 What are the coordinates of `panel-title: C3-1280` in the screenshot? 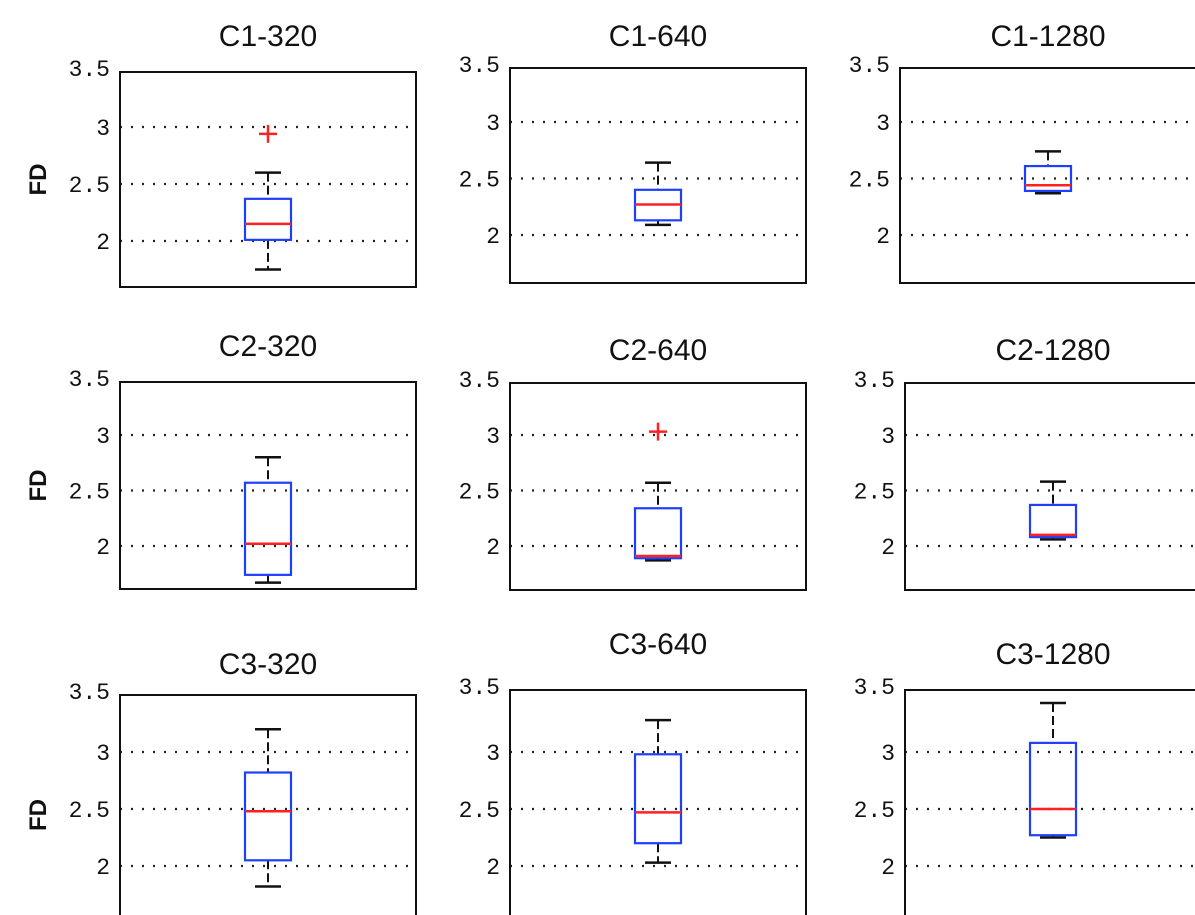 It's located at (1052, 654).